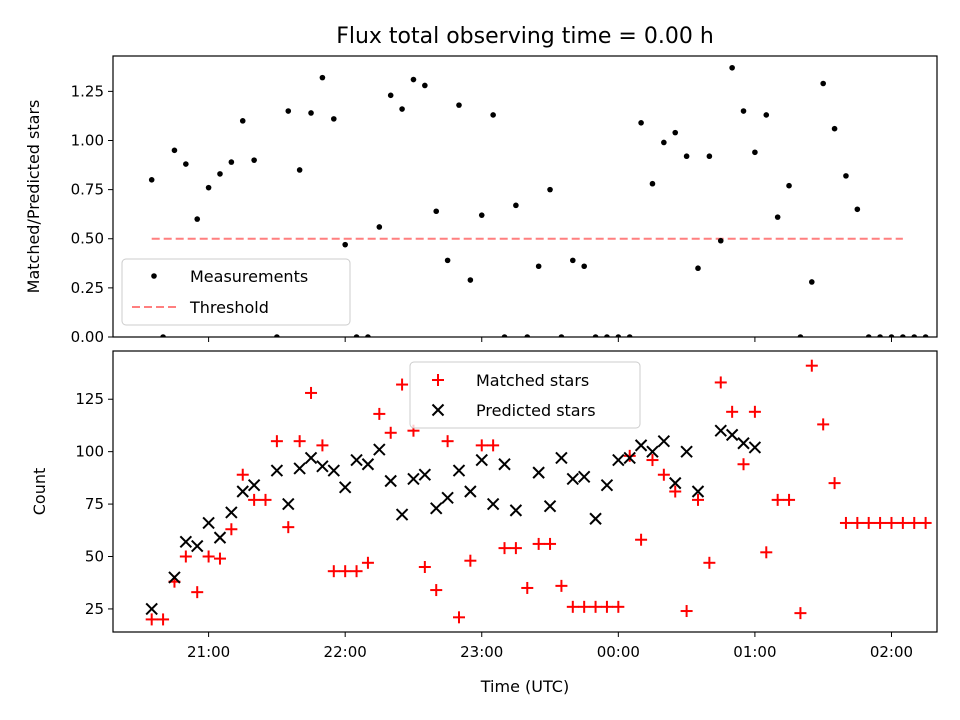 The image size is (960, 720). I want to click on legend-marker-matched, so click(438, 380).